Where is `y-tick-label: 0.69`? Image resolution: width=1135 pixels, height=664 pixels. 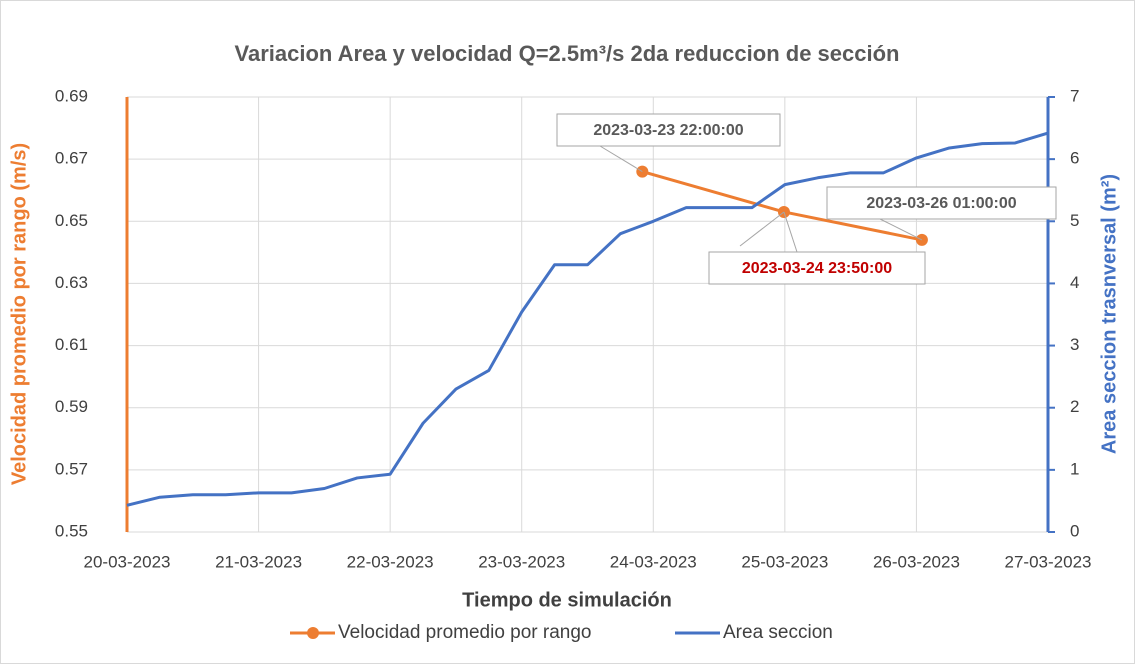 y-tick-label: 0.69 is located at coordinates (71, 95).